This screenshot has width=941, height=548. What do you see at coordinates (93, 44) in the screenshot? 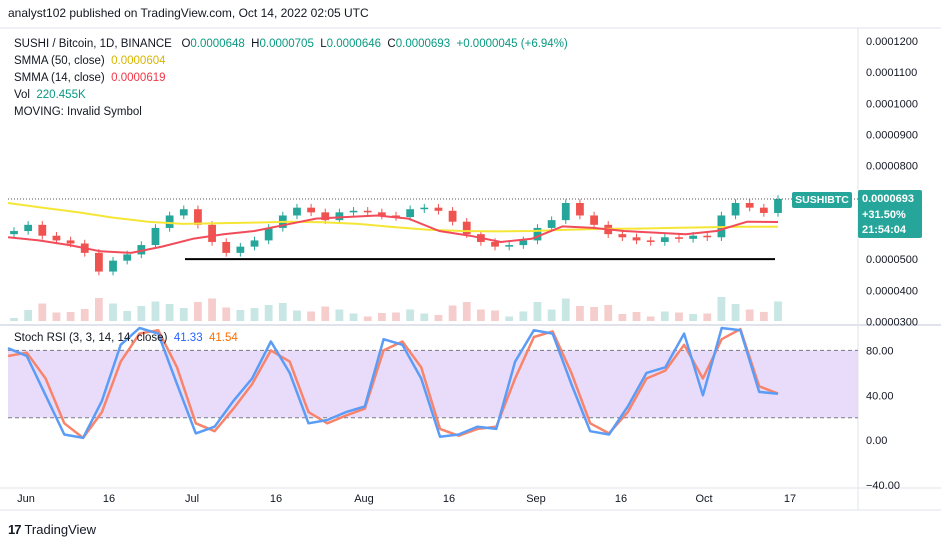
I see `symbol-label: SUSHI / Bitcoin, 1D, BINANCE` at bounding box center [93, 44].